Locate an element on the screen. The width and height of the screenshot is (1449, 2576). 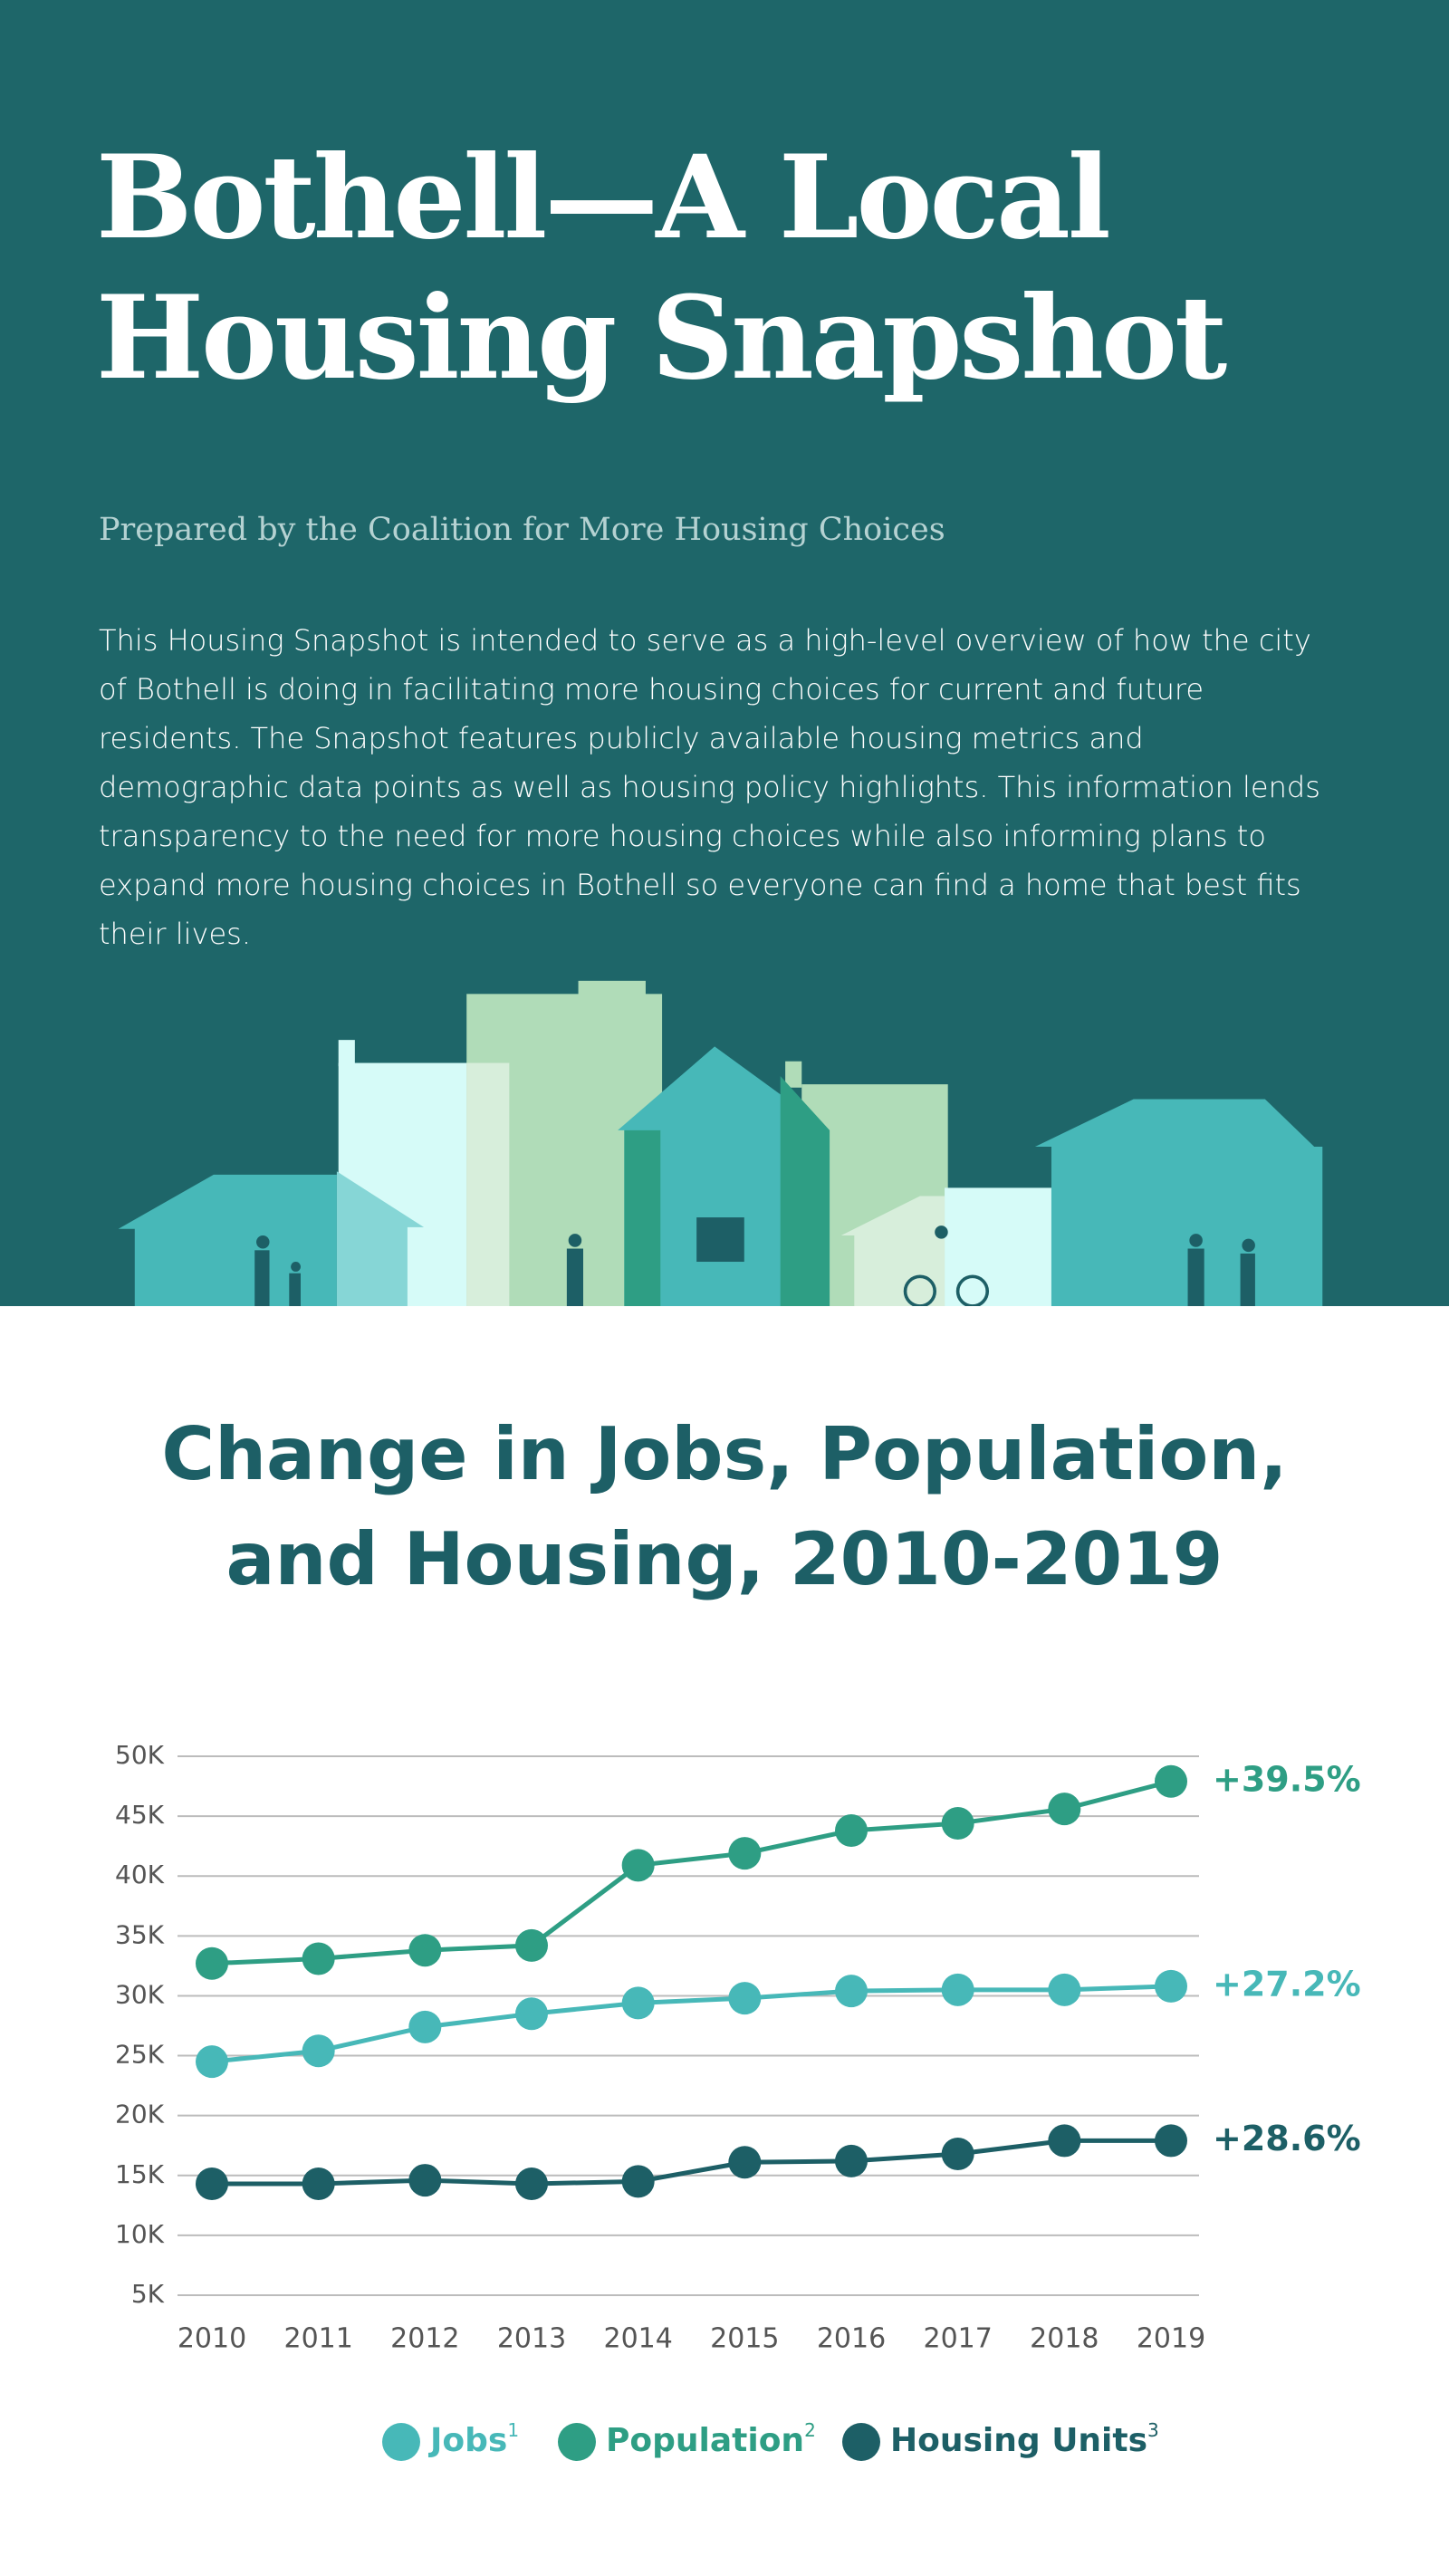
legend-label: Housing Units3 is located at coordinates (1024, 2439).